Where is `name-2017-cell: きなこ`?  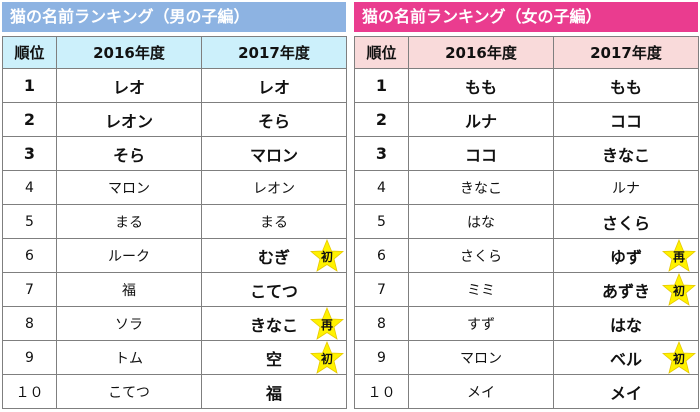 name-2017-cell: きなこ is located at coordinates (626, 153).